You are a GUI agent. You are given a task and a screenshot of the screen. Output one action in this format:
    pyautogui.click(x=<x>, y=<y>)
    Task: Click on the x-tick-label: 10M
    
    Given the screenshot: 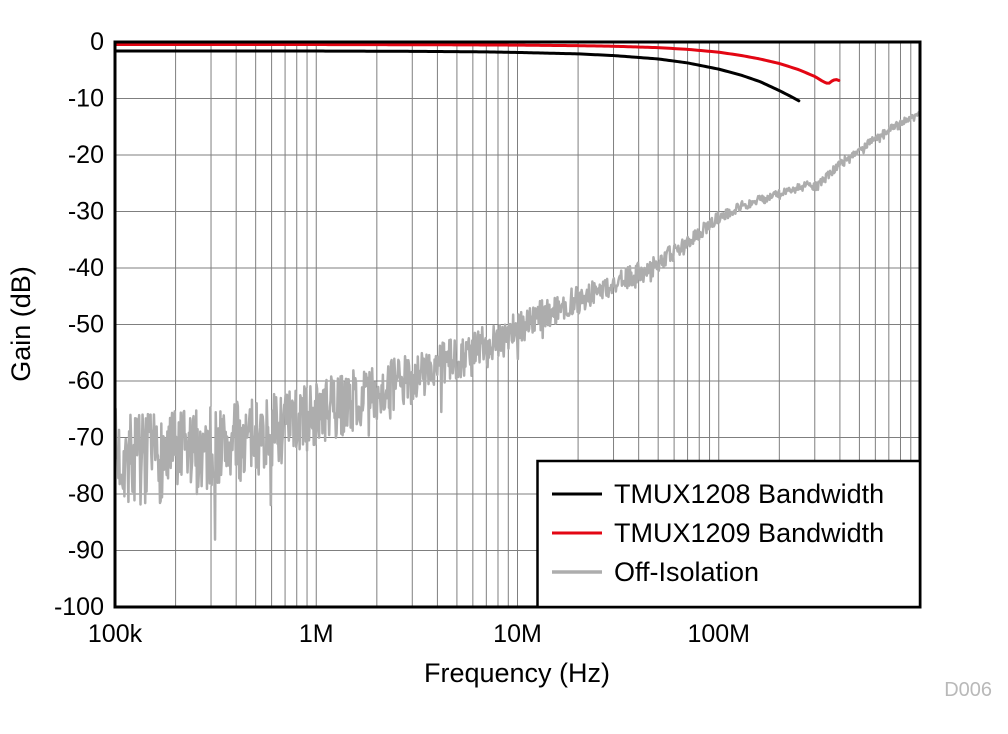 What is the action you would take?
    pyautogui.click(x=517, y=634)
    